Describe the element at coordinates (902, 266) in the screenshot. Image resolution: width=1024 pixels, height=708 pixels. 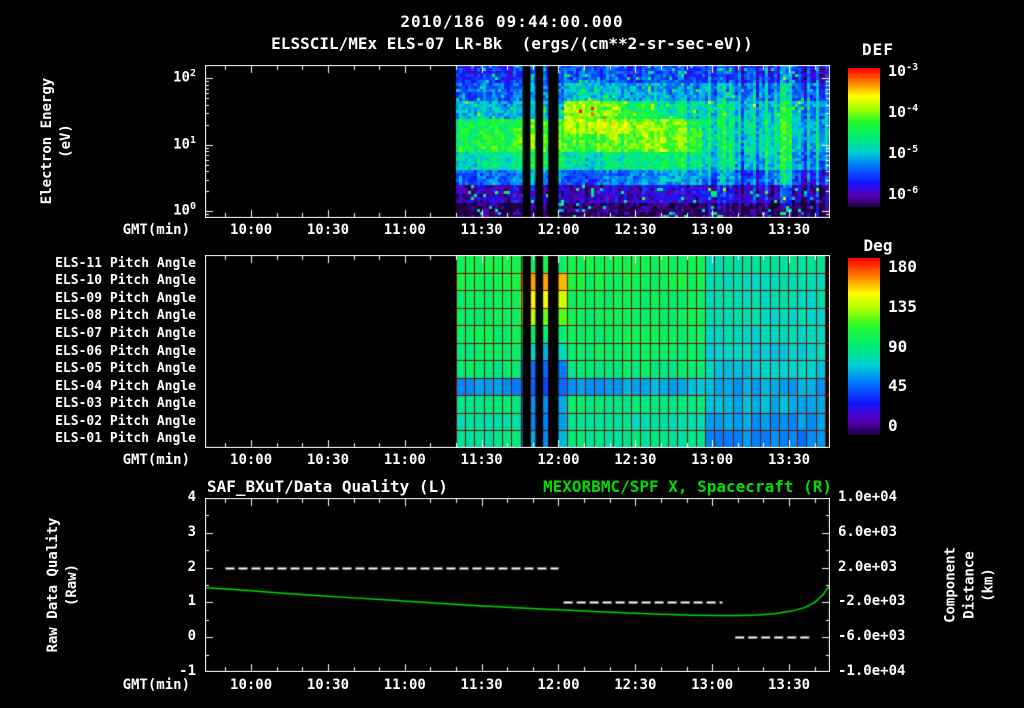
I see `deg-tick-label: 180` at that location.